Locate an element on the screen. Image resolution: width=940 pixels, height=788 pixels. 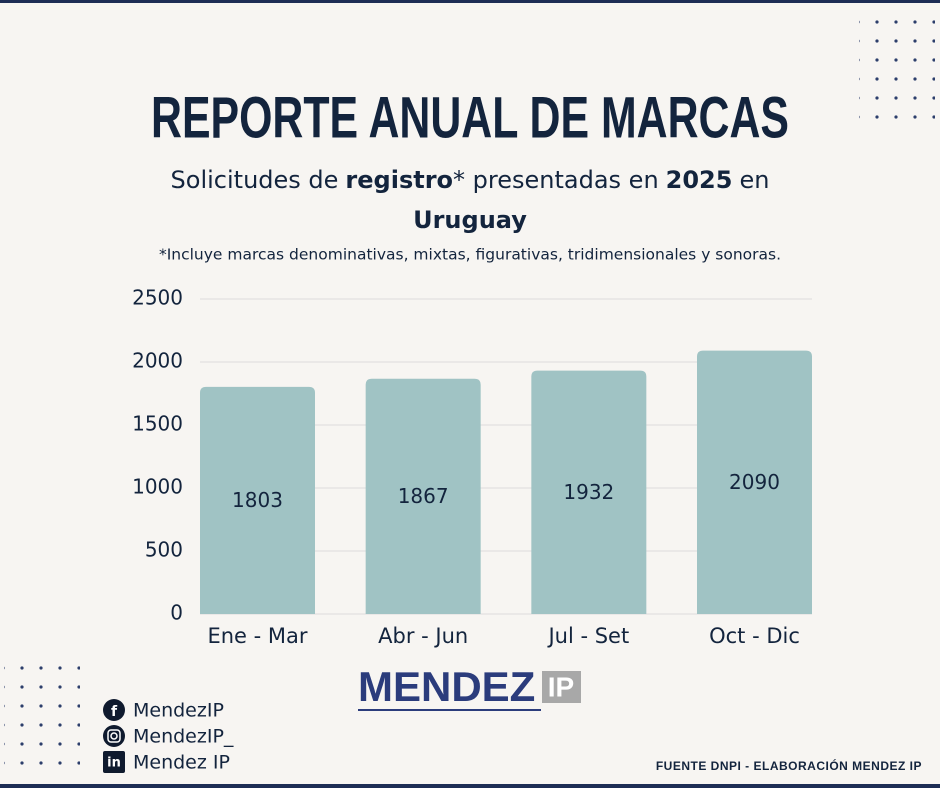
facebook-glyph: f is located at coordinates (114, 712).